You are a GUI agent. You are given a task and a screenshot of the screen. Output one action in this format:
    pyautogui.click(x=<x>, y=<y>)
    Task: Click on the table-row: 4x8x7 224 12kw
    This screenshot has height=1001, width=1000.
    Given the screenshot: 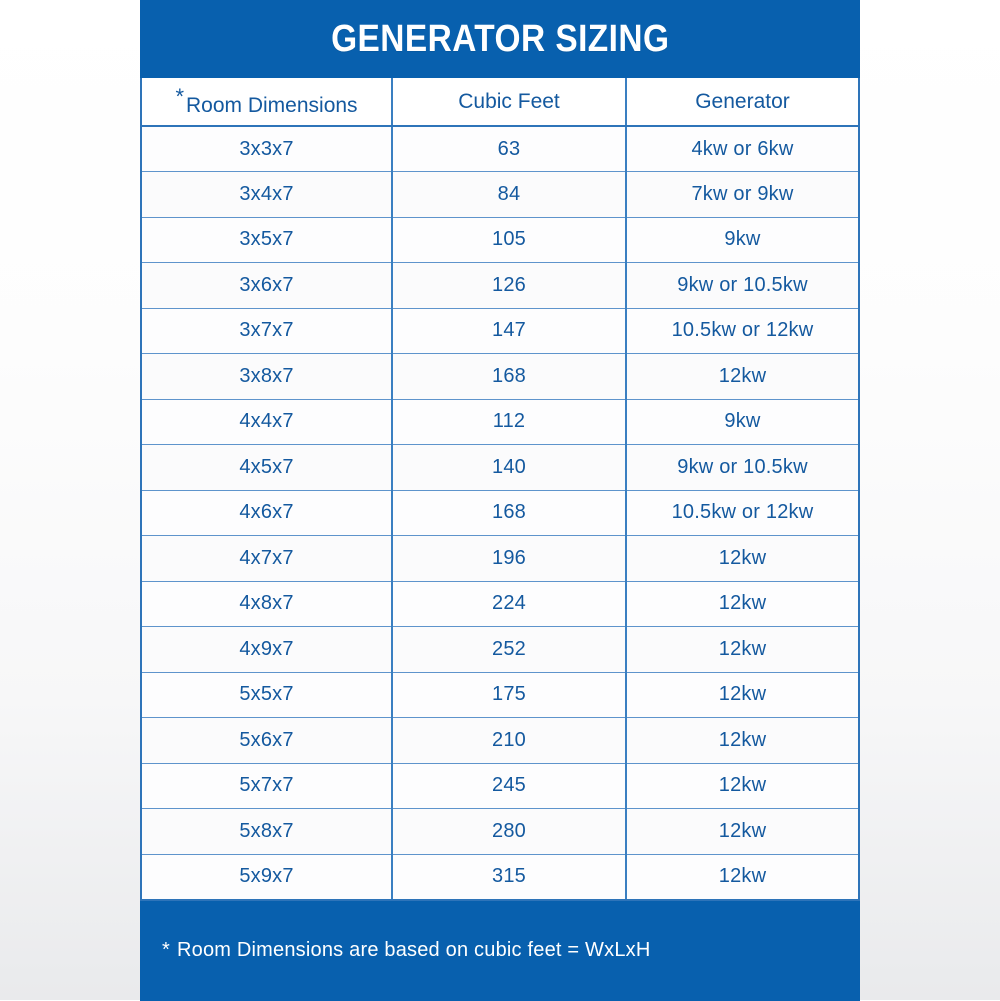 What is the action you would take?
    pyautogui.click(x=500, y=604)
    